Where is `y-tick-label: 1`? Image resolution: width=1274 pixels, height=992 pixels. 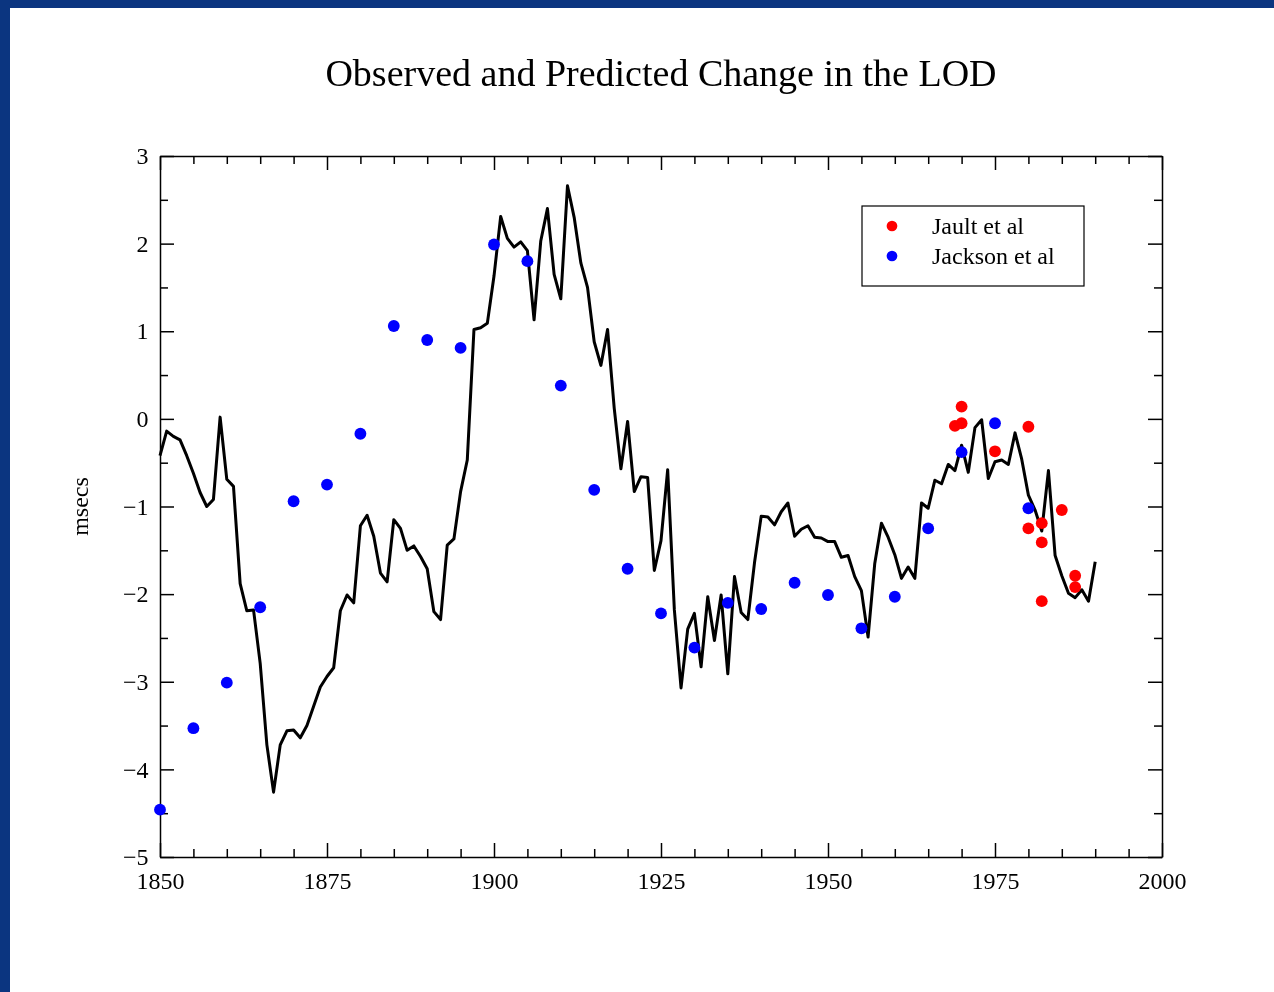
y-tick-label: 1 is located at coordinates (142, 331).